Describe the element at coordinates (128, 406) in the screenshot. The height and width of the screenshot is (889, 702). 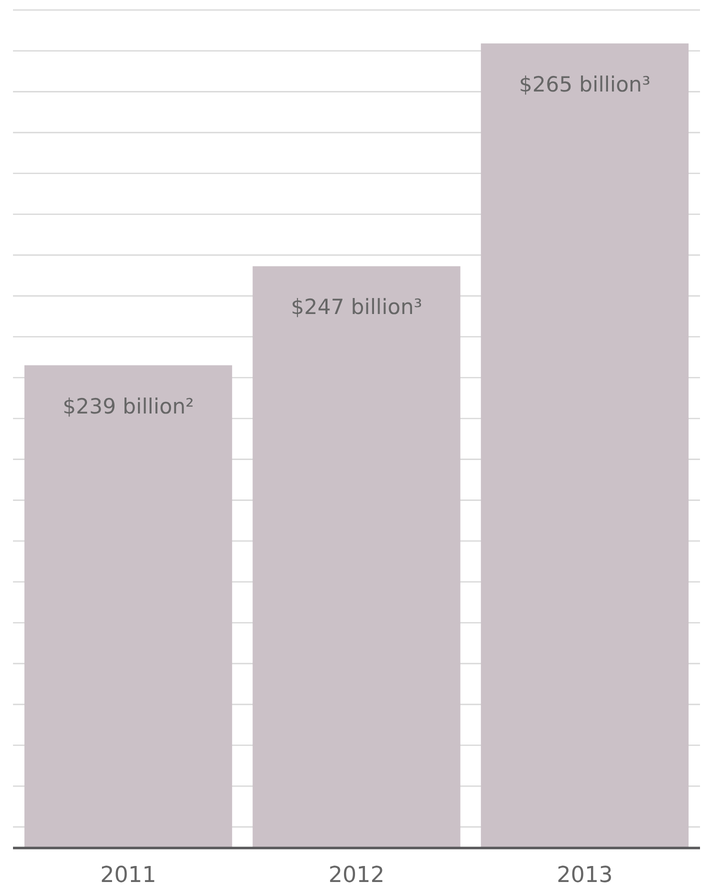
I see `data-label: $239 billion²` at that location.